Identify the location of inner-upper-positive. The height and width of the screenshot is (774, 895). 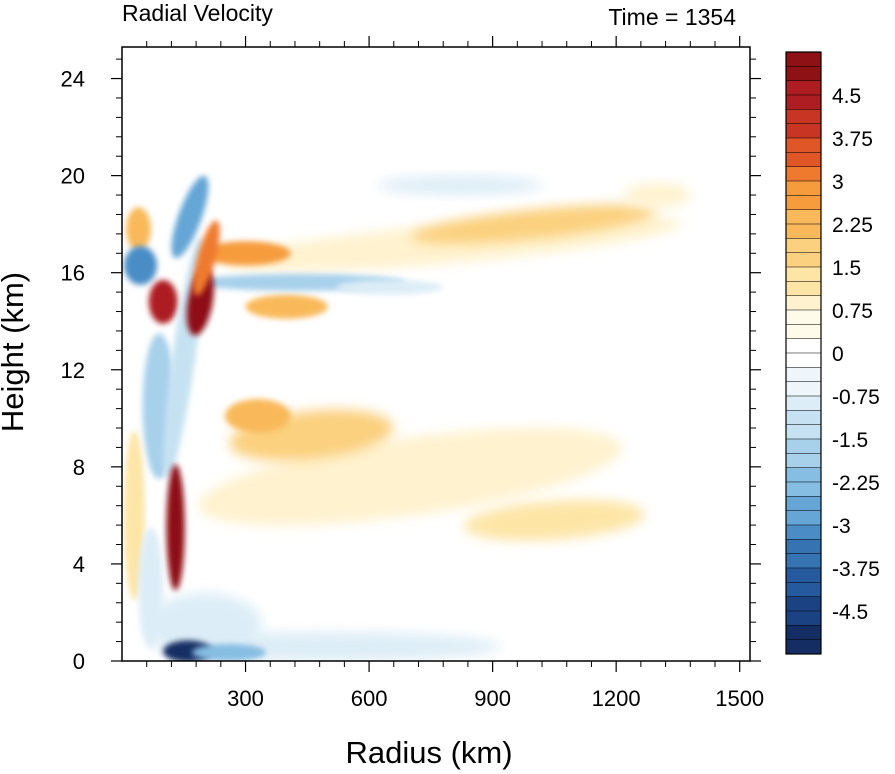
(138, 229).